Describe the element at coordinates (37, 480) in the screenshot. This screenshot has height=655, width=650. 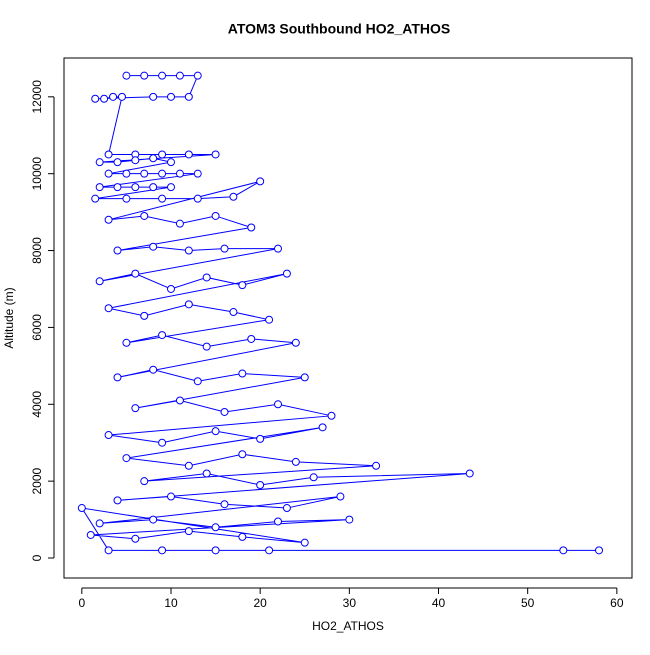
I see `y-tick-label: 2000` at that location.